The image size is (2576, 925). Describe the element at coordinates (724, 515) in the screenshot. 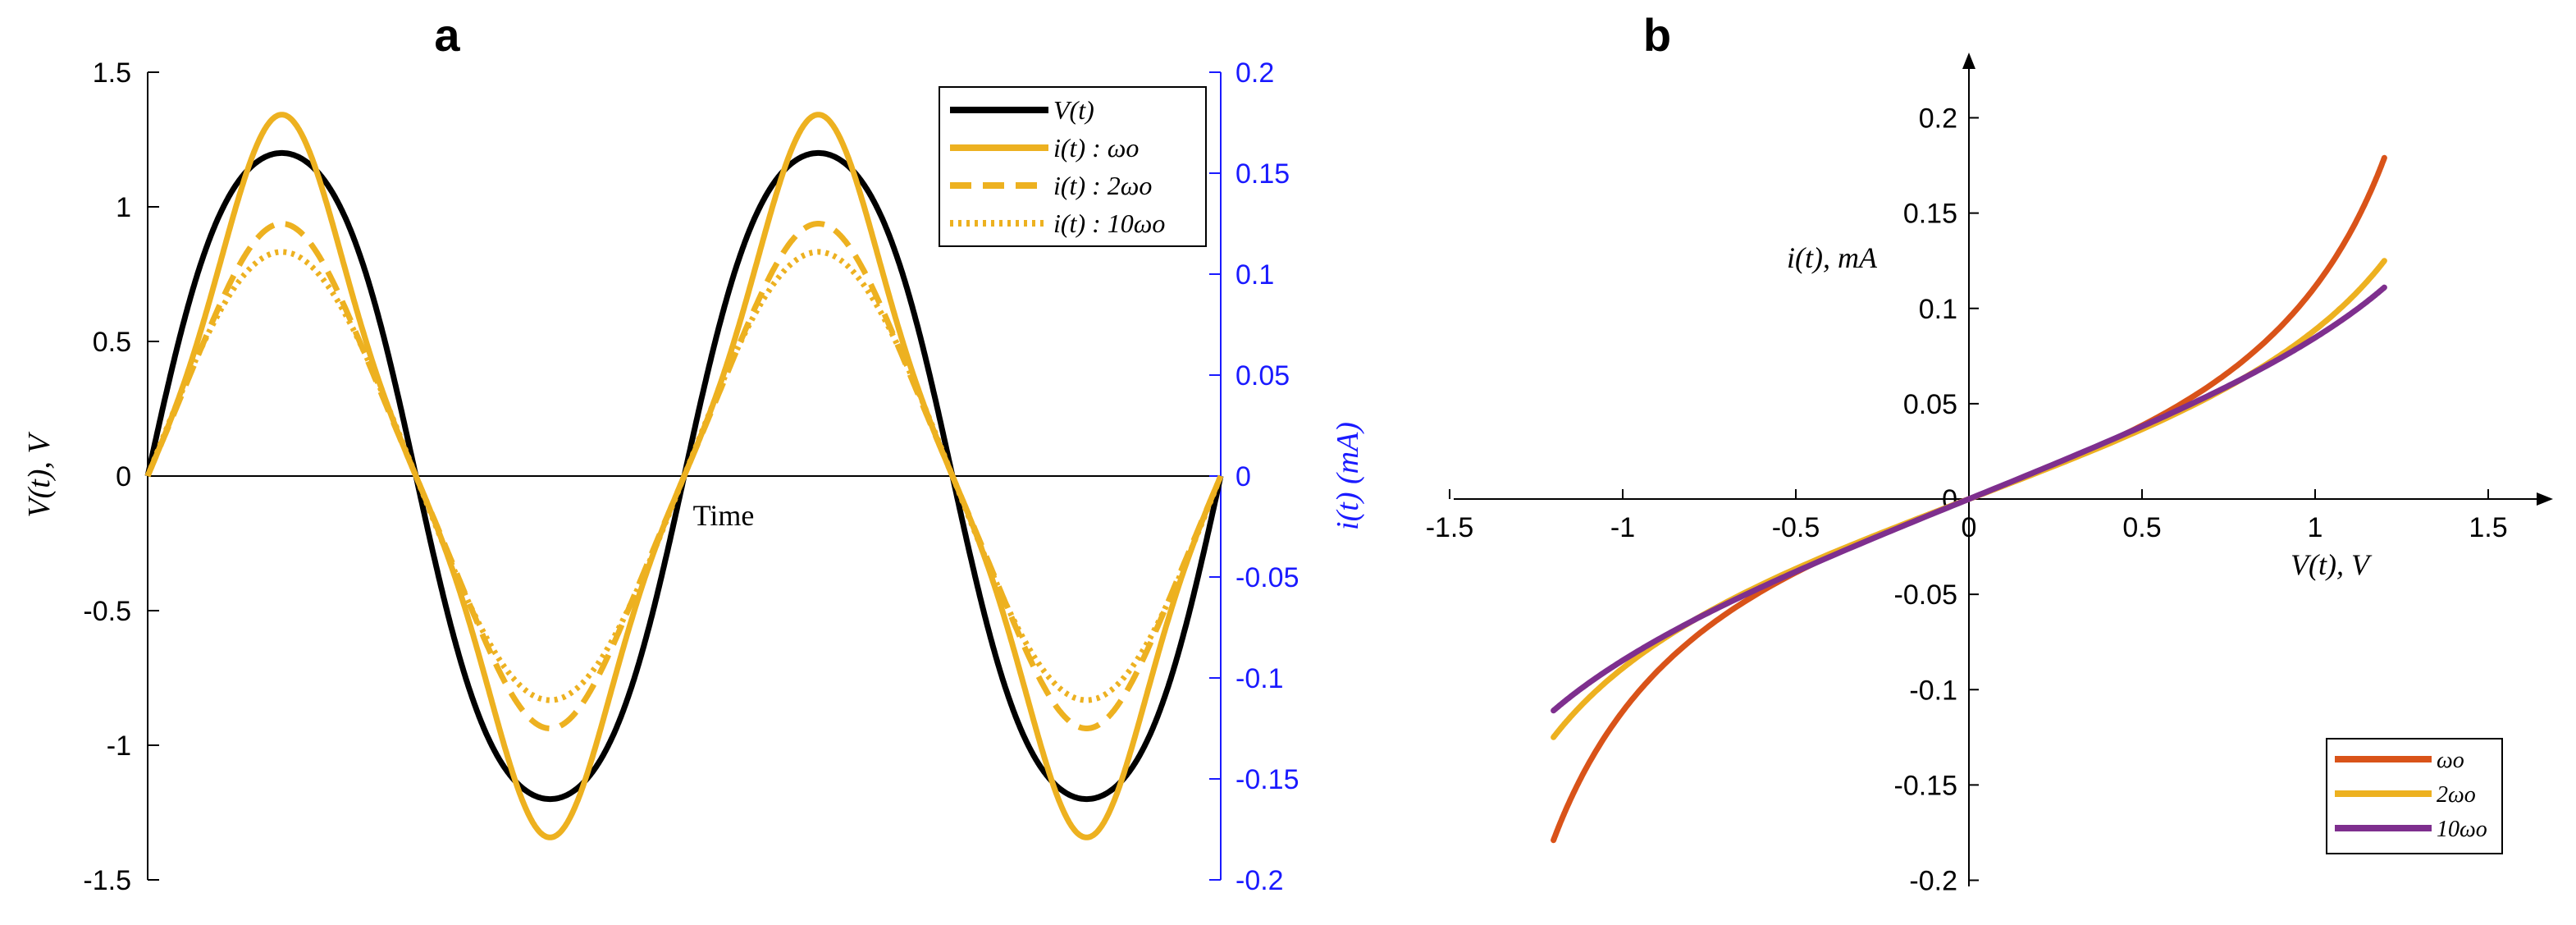

I see `a-x-axis-label: Time` at that location.